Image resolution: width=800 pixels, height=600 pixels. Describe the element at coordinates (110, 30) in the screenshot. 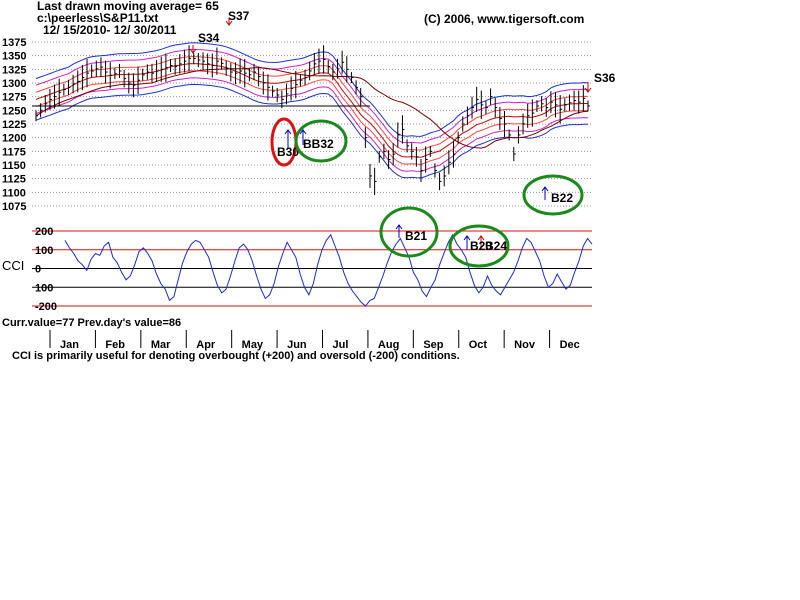

I see `header-date-range: 12/ 15/2010- 12/ 30/2011` at that location.